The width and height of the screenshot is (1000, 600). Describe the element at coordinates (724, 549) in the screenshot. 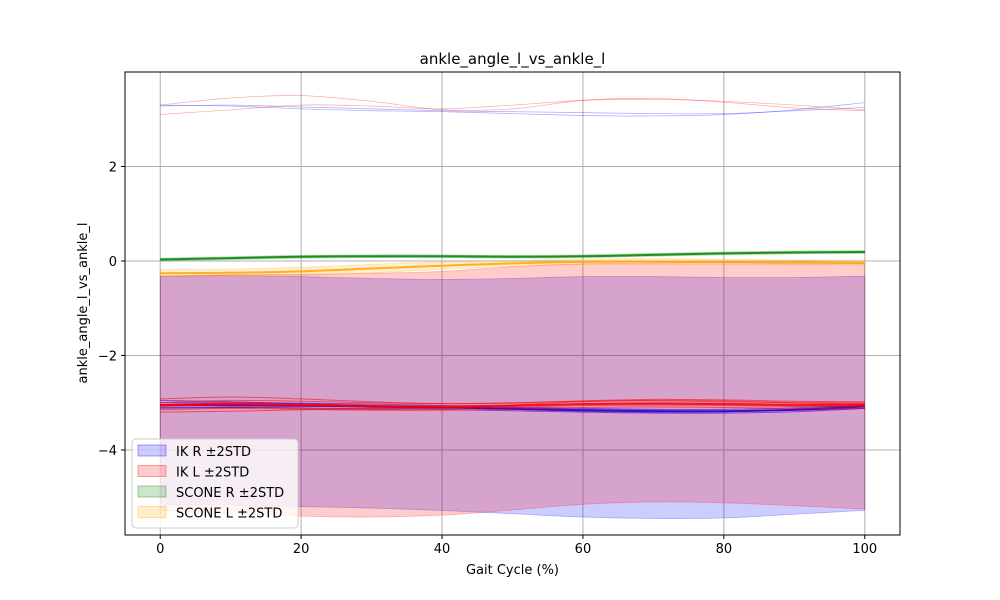

I see `x-tick-label: 80` at that location.